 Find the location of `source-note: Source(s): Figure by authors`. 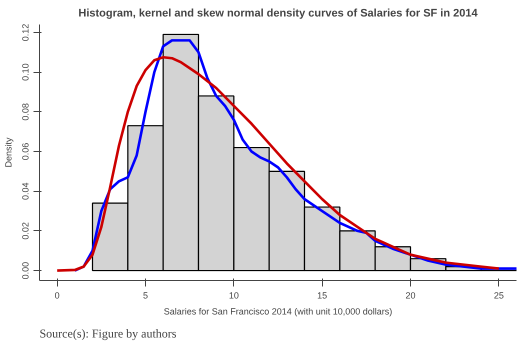

source-note: Source(s): Figure by authors is located at coordinates (108, 333).